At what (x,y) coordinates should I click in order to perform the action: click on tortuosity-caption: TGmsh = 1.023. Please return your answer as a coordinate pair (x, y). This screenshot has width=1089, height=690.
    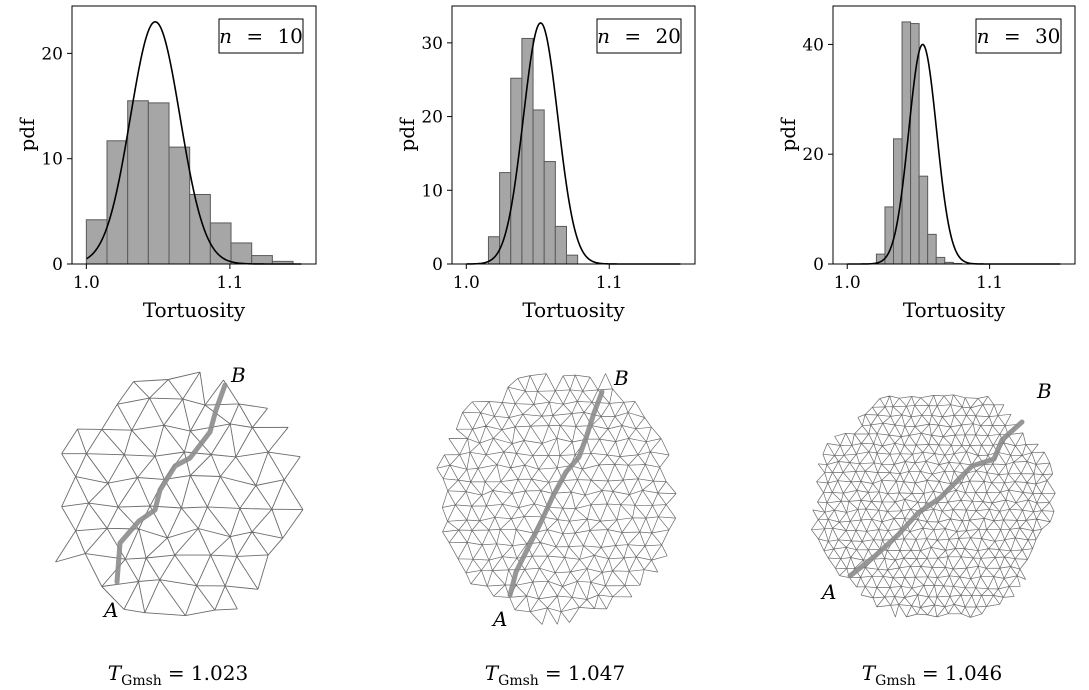
    Looking at the image, I should click on (178, 675).